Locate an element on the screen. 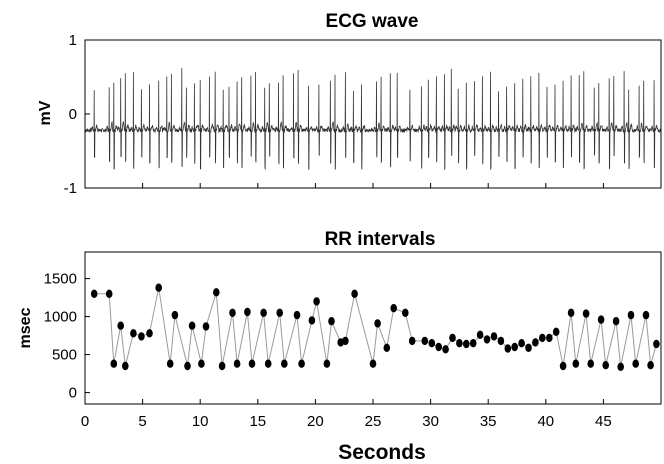 The width and height of the screenshot is (664, 464). rr-x-tick-label: 15 is located at coordinates (257, 421).